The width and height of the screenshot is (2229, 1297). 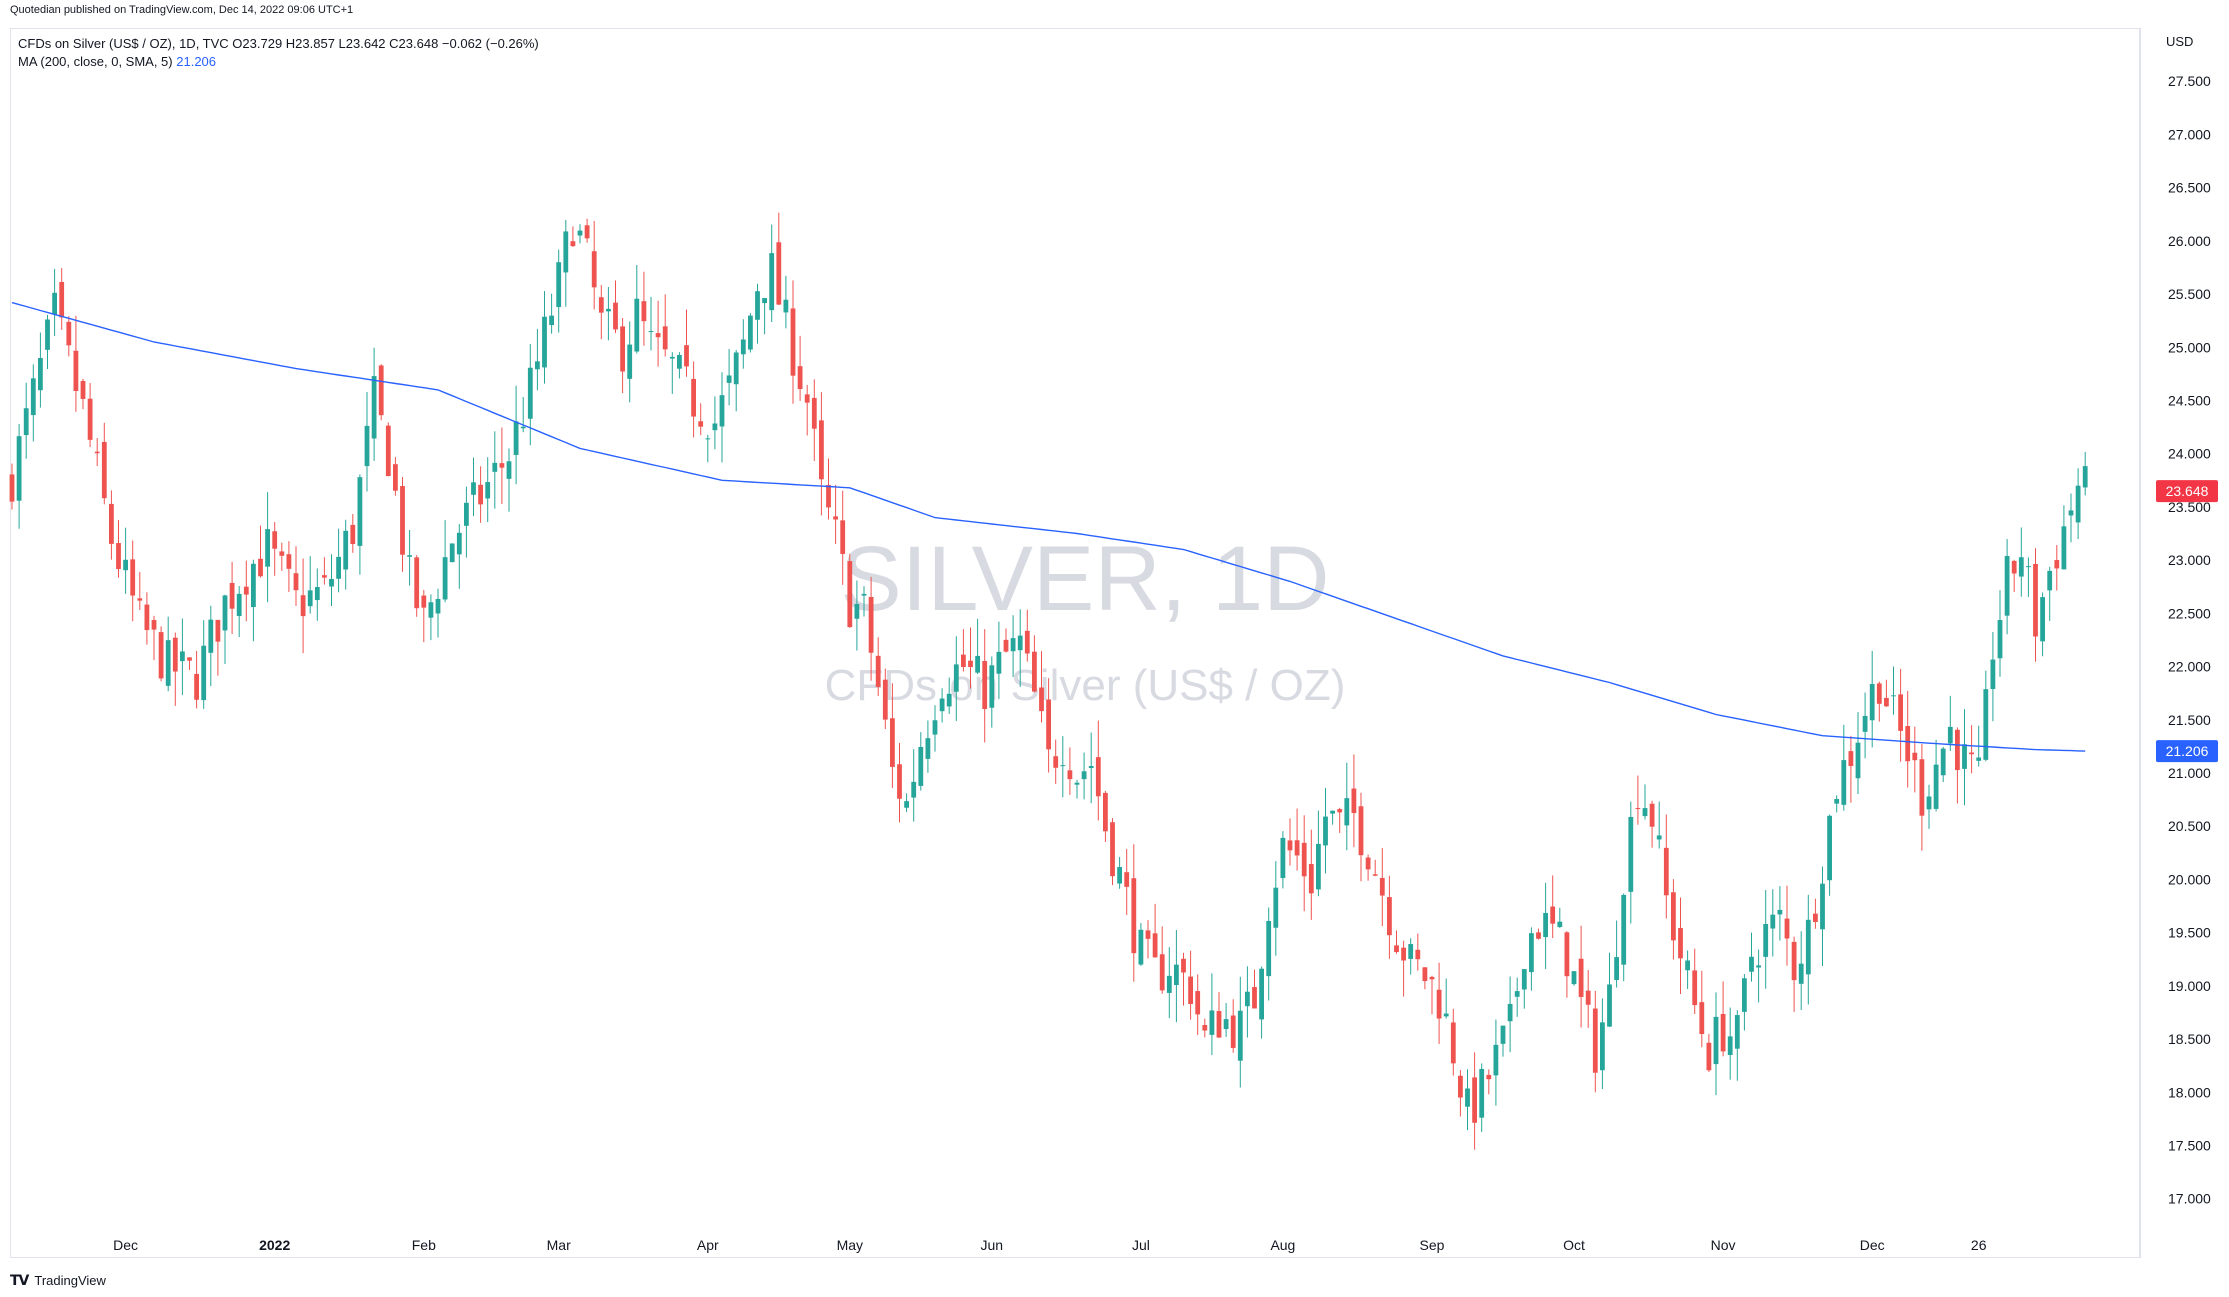 I want to click on y-tick-label: 21.000, so click(x=2189, y=773).